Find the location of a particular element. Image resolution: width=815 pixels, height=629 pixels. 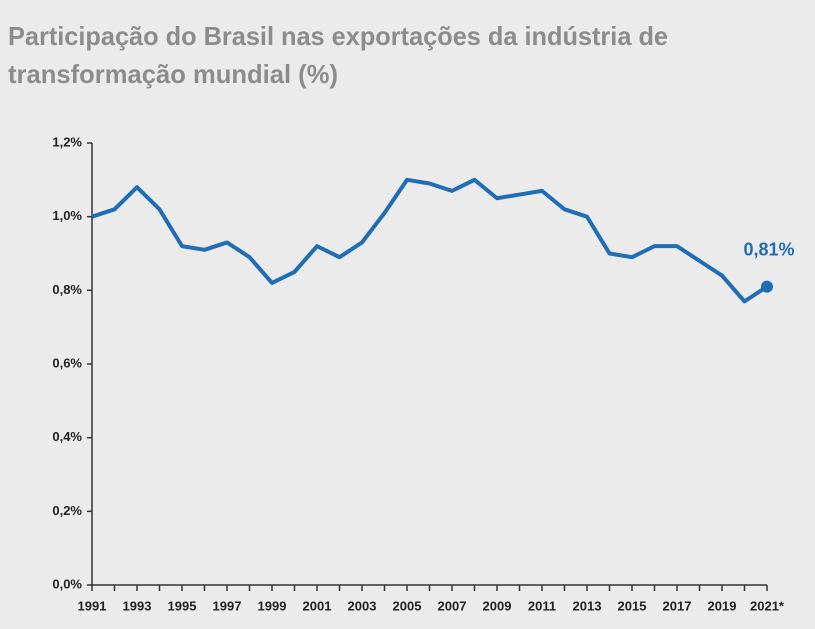

chart-title: transformação mundial (%) is located at coordinates (173, 74).